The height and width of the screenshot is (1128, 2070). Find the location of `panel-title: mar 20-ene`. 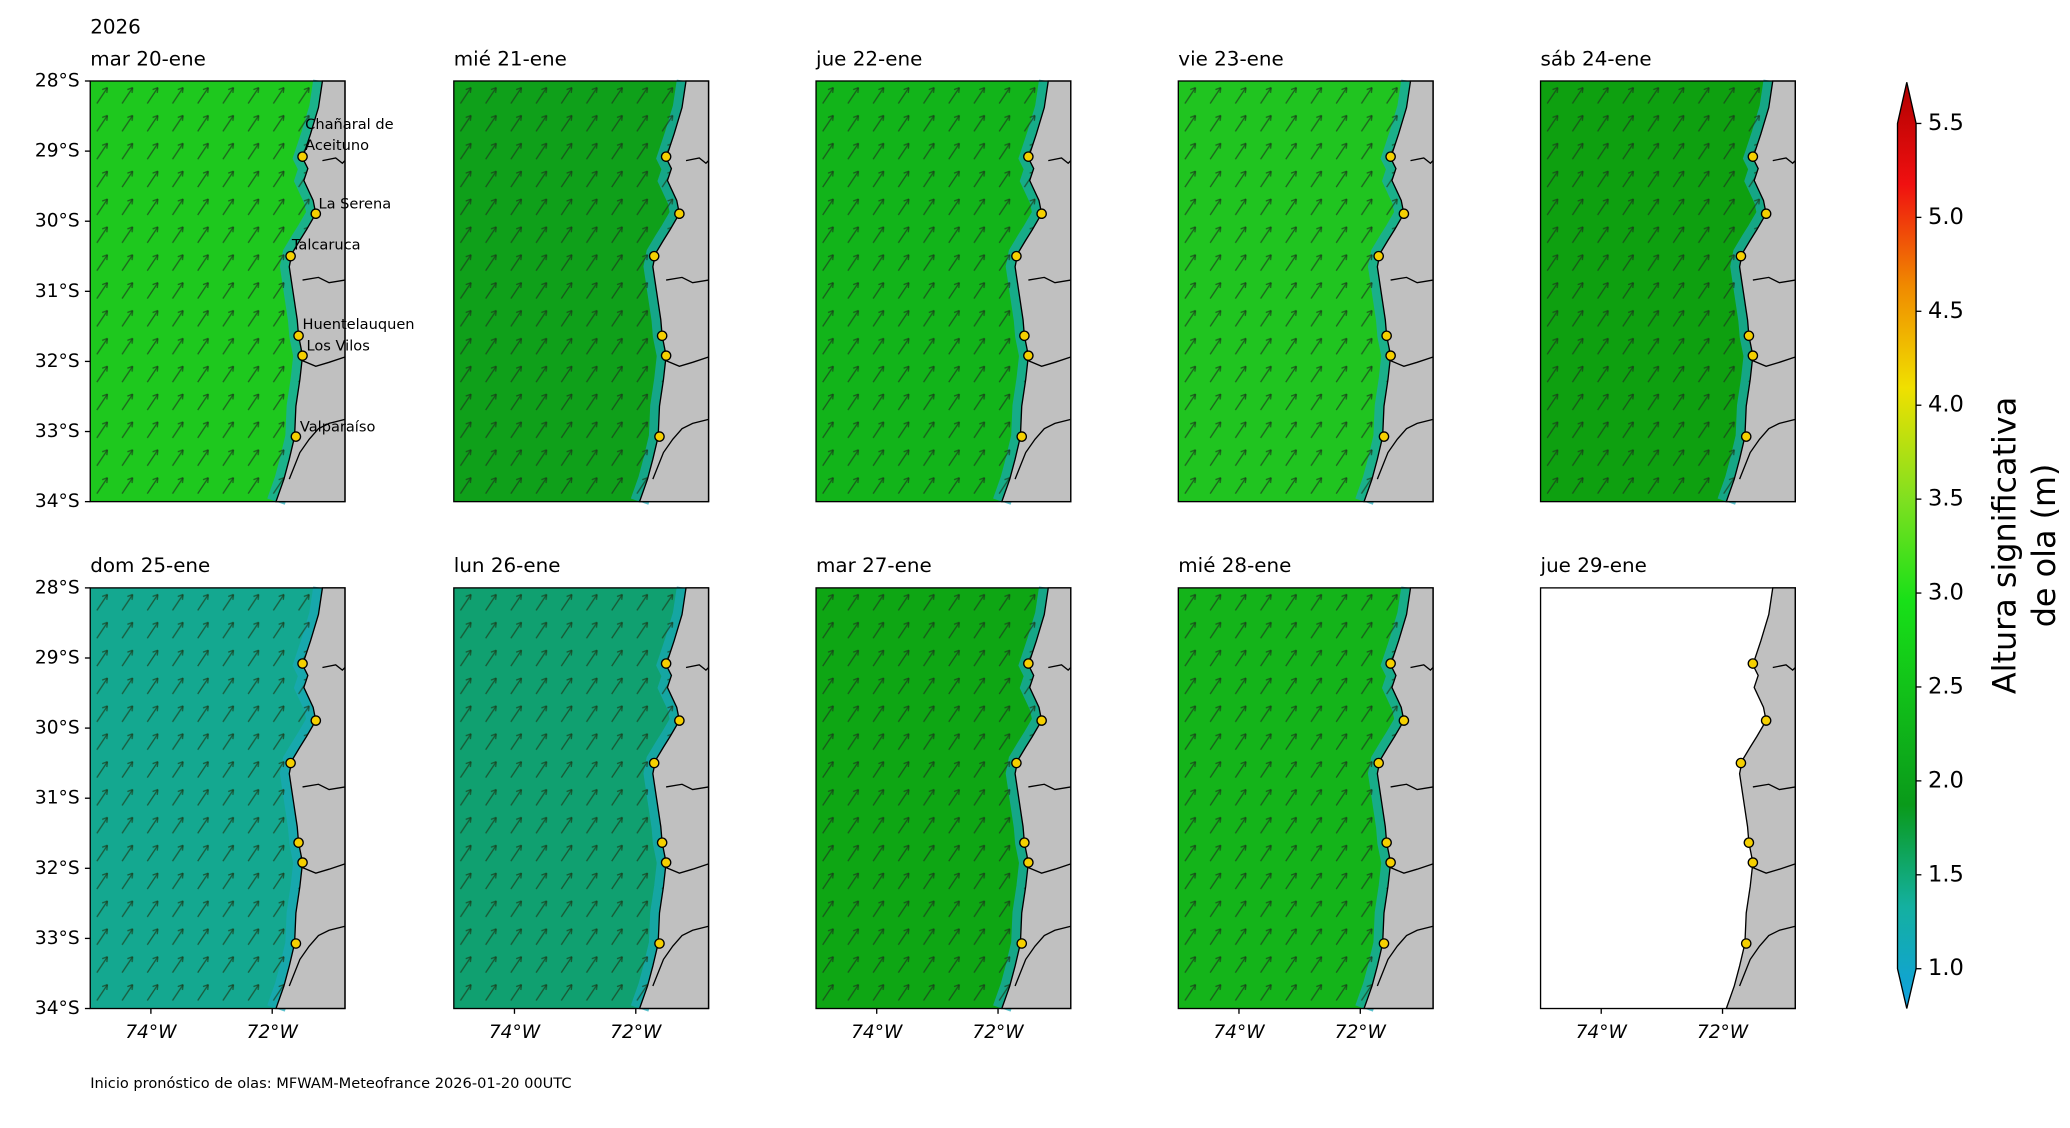

panel-title: mar 20-ene is located at coordinates (148, 58).